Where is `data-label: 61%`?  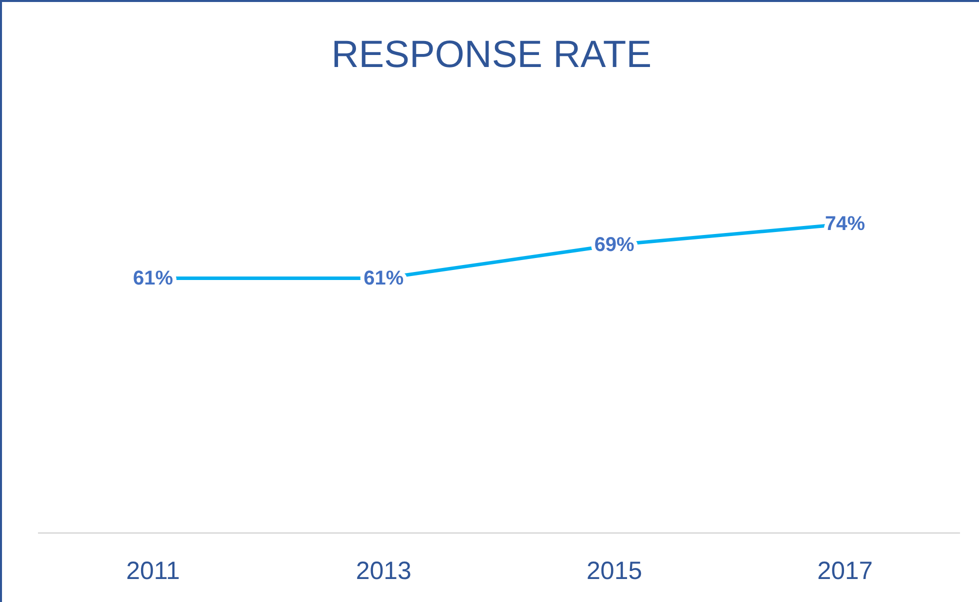 data-label: 61% is located at coordinates (153, 278).